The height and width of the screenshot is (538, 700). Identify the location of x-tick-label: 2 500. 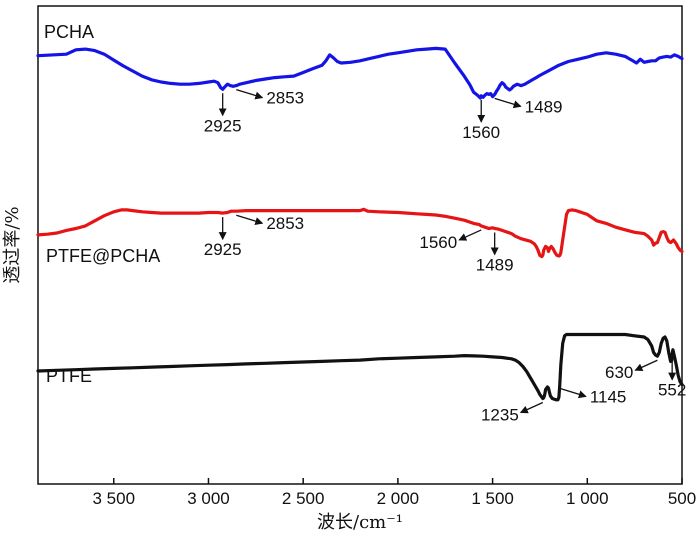
(303, 498).